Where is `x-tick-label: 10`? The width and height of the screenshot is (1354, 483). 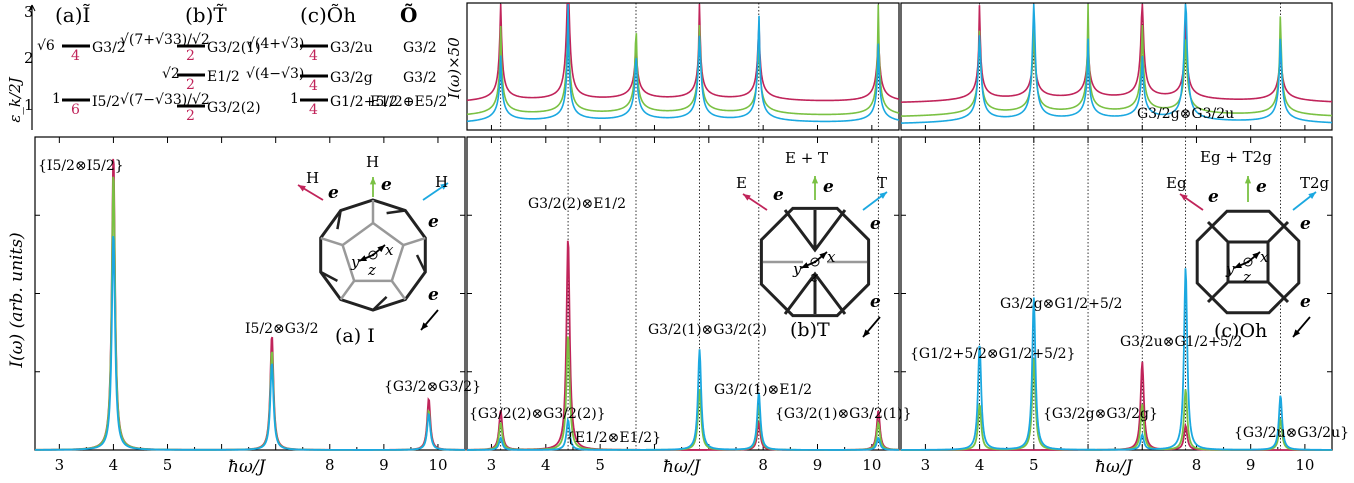
x-tick-label: 10 is located at coordinates (437, 465).